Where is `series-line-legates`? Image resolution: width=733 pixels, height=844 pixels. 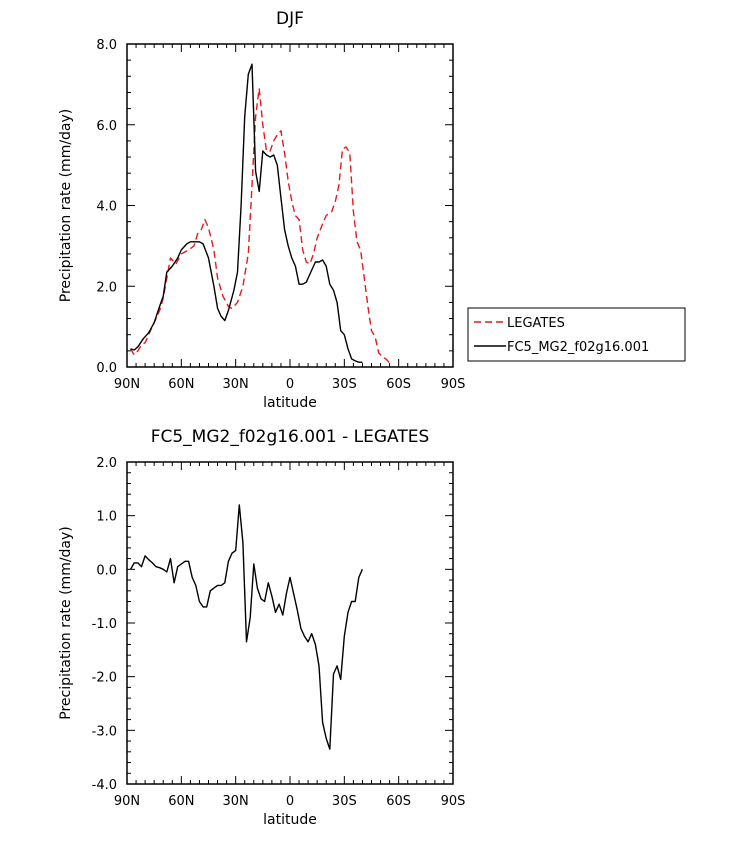
series-line-legates is located at coordinates (260, 225).